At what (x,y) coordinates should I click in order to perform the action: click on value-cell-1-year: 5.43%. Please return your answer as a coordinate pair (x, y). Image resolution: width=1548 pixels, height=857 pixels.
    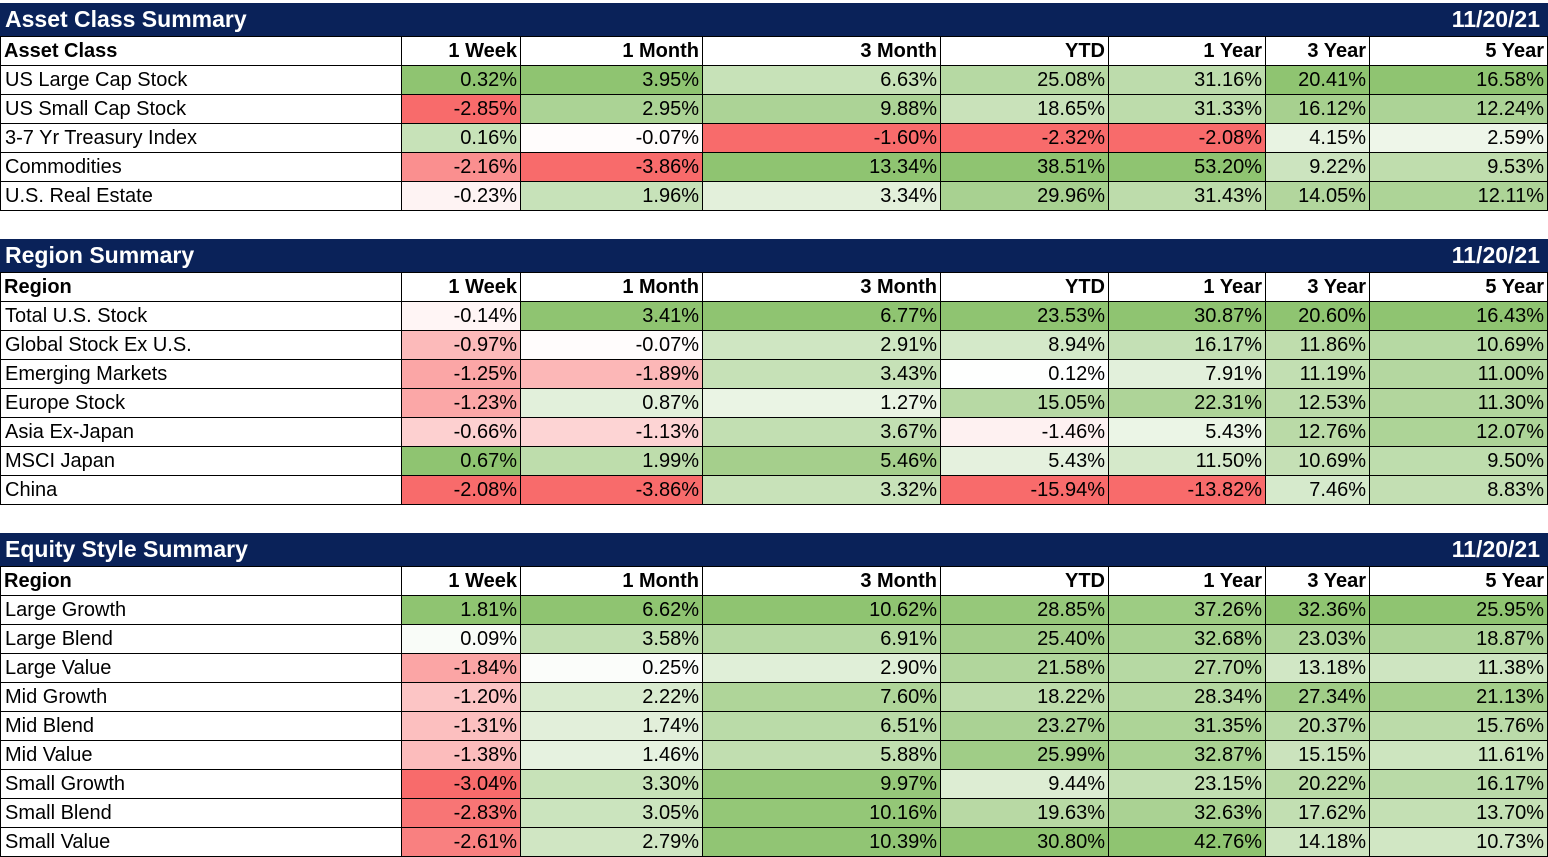
    Looking at the image, I should click on (1187, 432).